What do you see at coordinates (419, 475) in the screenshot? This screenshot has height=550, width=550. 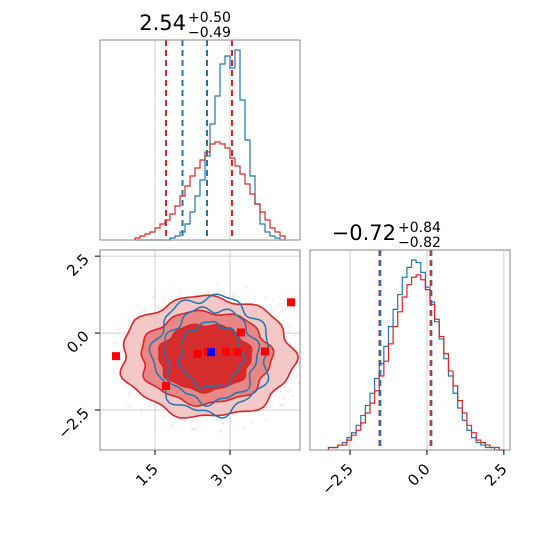 I see `x-tick-label: 0.0` at bounding box center [419, 475].